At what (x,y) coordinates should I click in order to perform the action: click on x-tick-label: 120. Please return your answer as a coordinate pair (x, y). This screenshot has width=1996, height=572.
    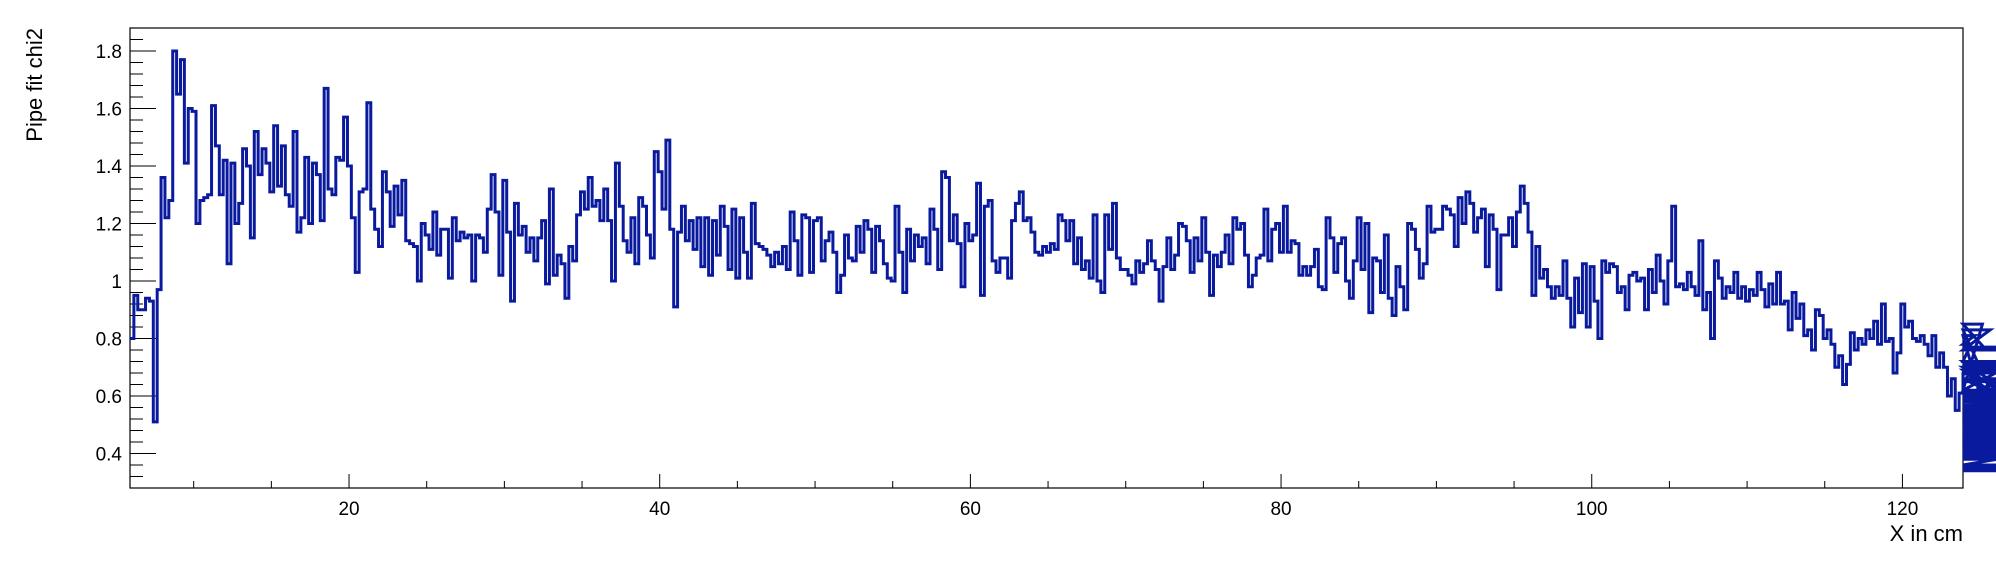
    Looking at the image, I should click on (1903, 509).